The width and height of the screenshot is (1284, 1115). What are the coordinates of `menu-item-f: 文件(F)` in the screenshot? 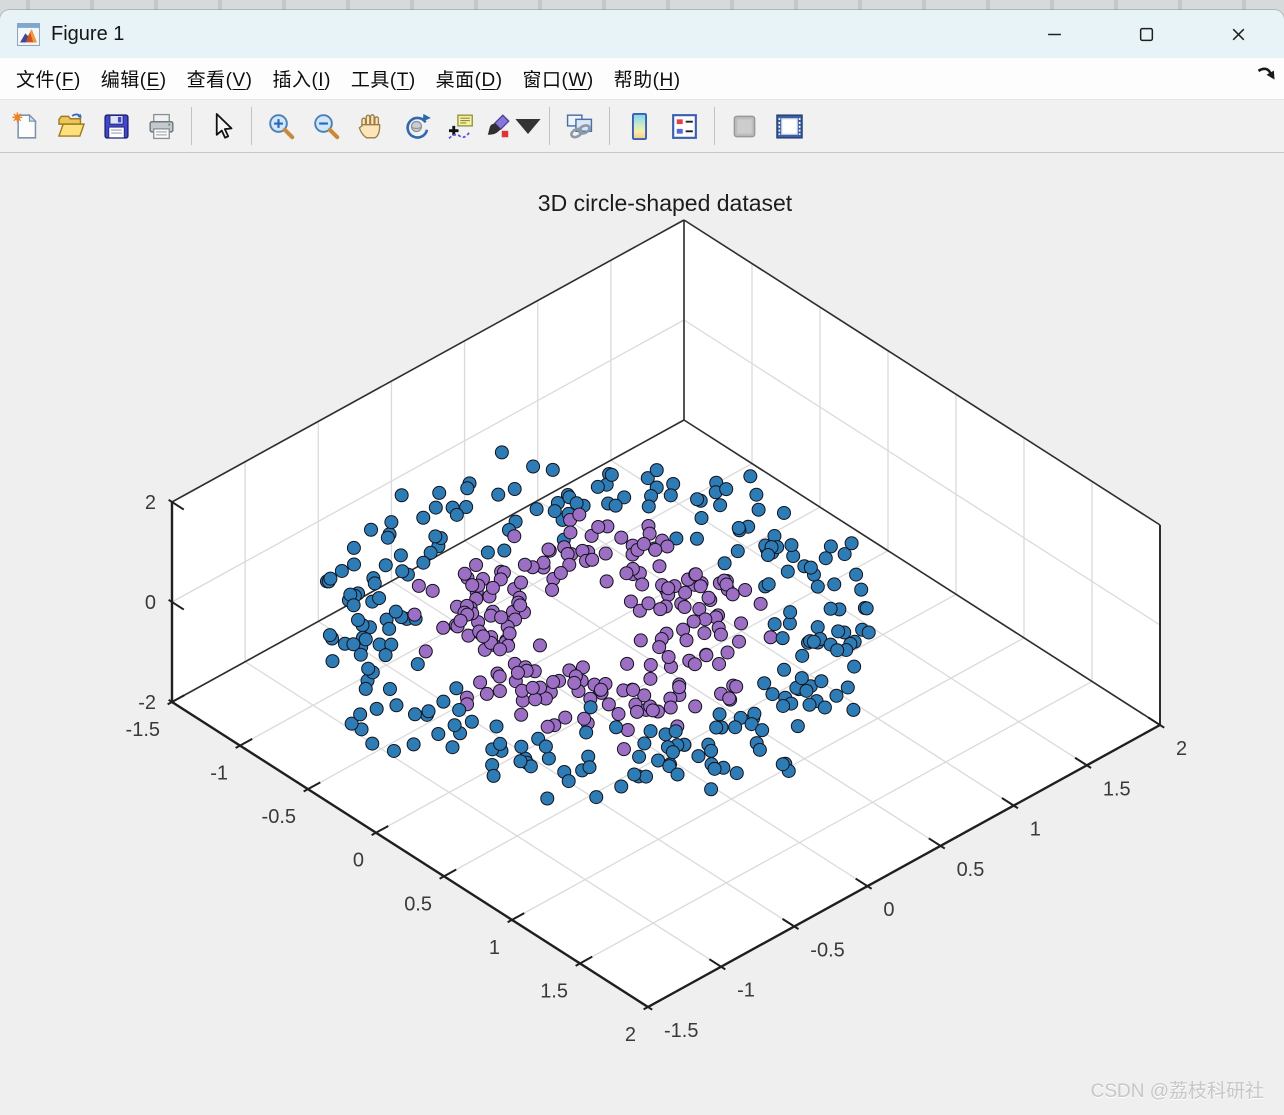 It's located at (48, 80).